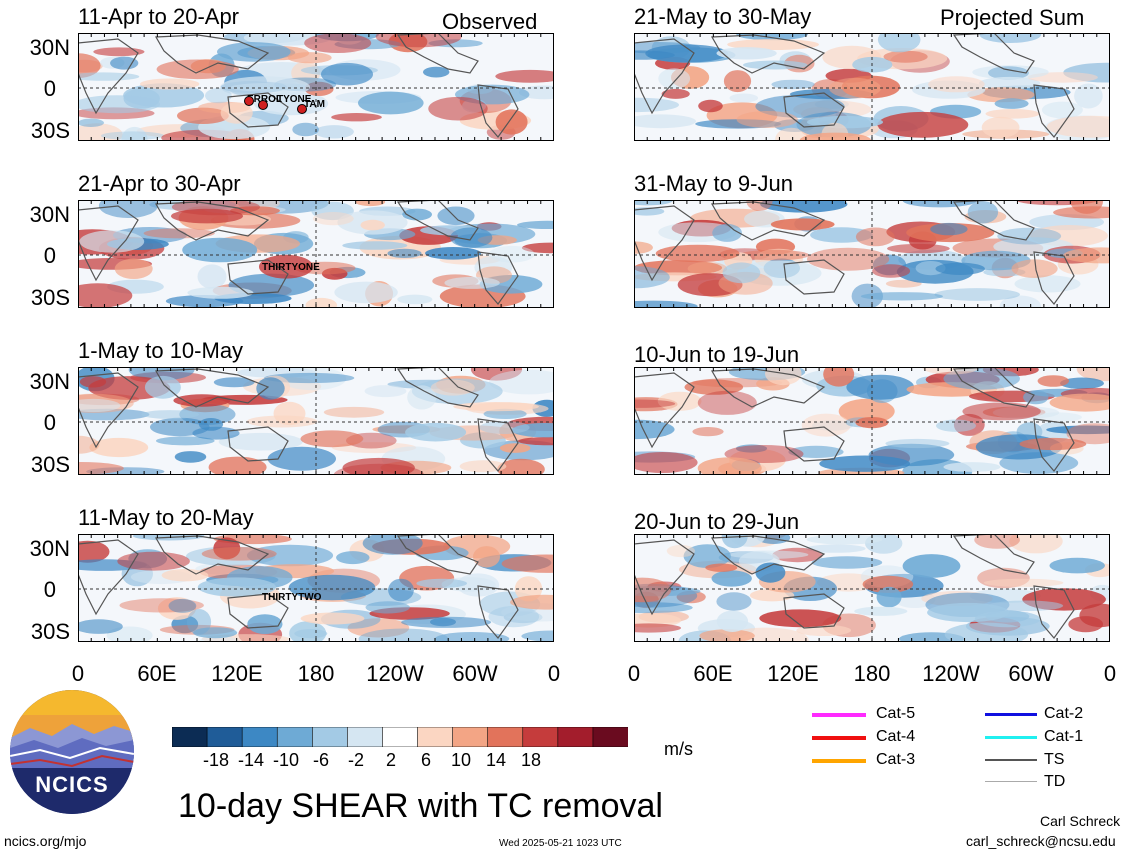  Describe the element at coordinates (1080, 821) in the screenshot. I see `footer-author: Carl Schreck` at that location.